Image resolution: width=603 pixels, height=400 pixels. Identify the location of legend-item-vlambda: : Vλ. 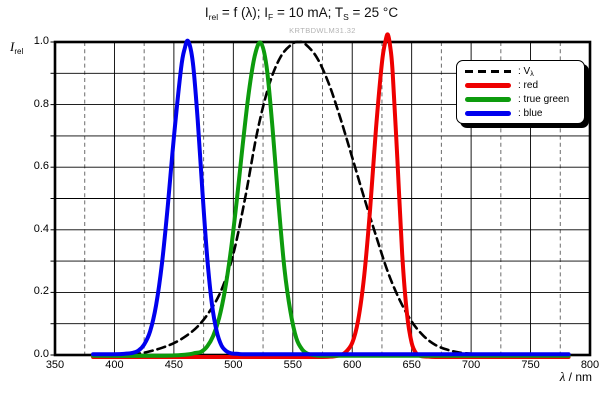
(522, 71).